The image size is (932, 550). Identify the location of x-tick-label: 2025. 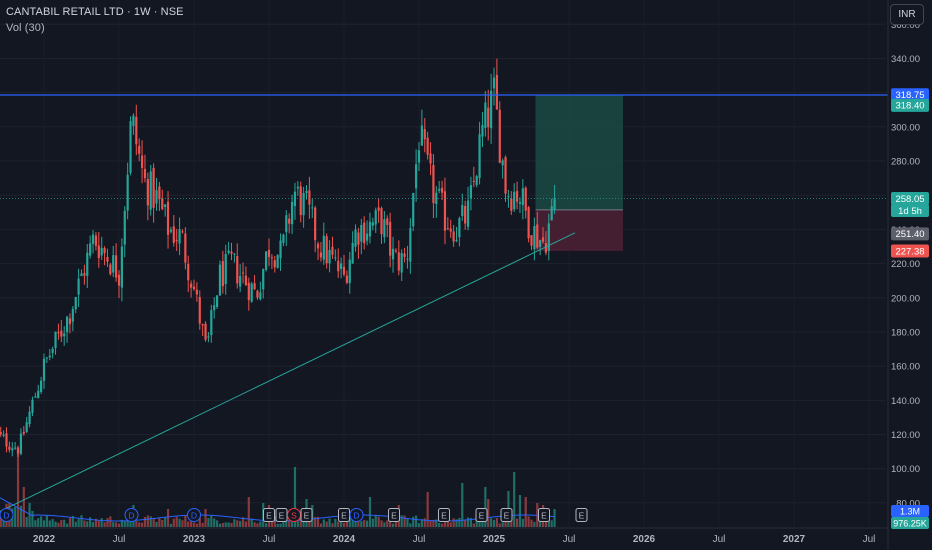
(494, 539).